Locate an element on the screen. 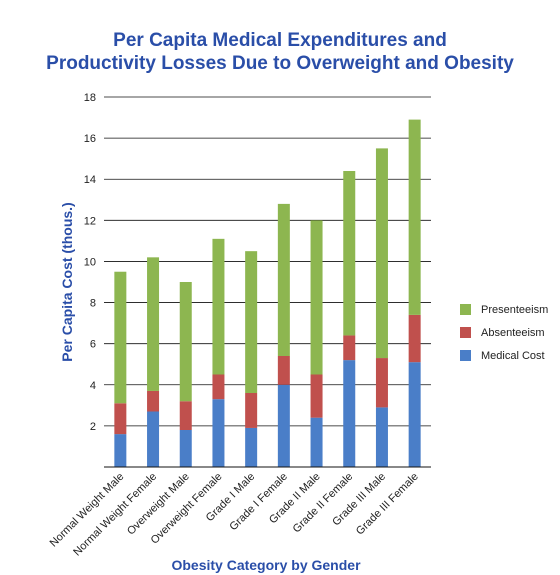 Image resolution: width=560 pixels, height=575 pixels. legend: Presenteeism Absenteeism Medical Cost is located at coordinates (504, 333).